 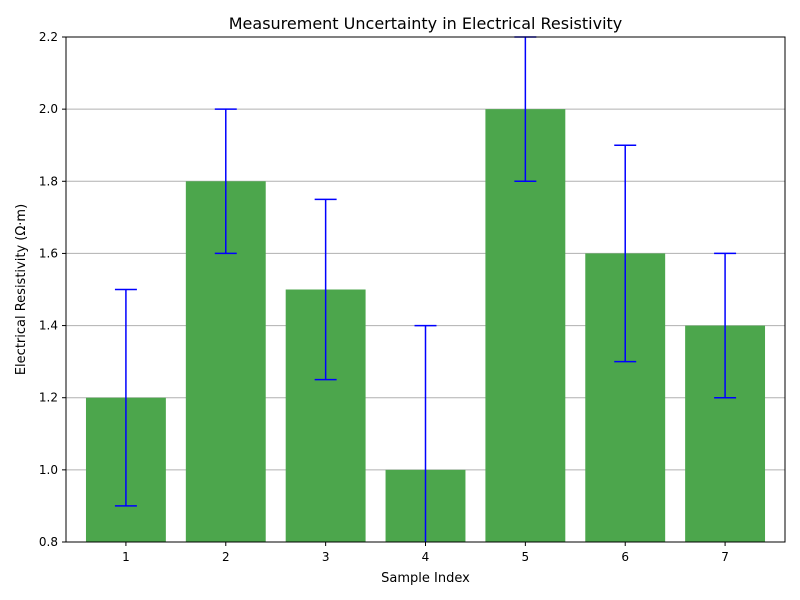 I want to click on x-tick-label: 1, so click(x=126, y=557).